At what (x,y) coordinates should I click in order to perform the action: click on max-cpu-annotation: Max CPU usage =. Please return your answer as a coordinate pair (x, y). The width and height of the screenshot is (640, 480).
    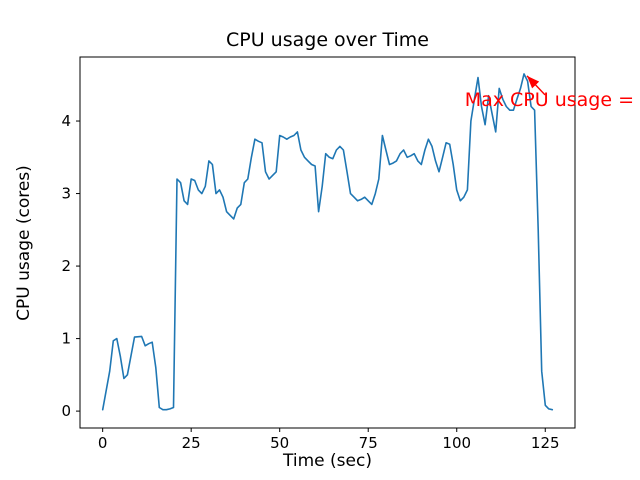
    Looking at the image, I should click on (549, 100).